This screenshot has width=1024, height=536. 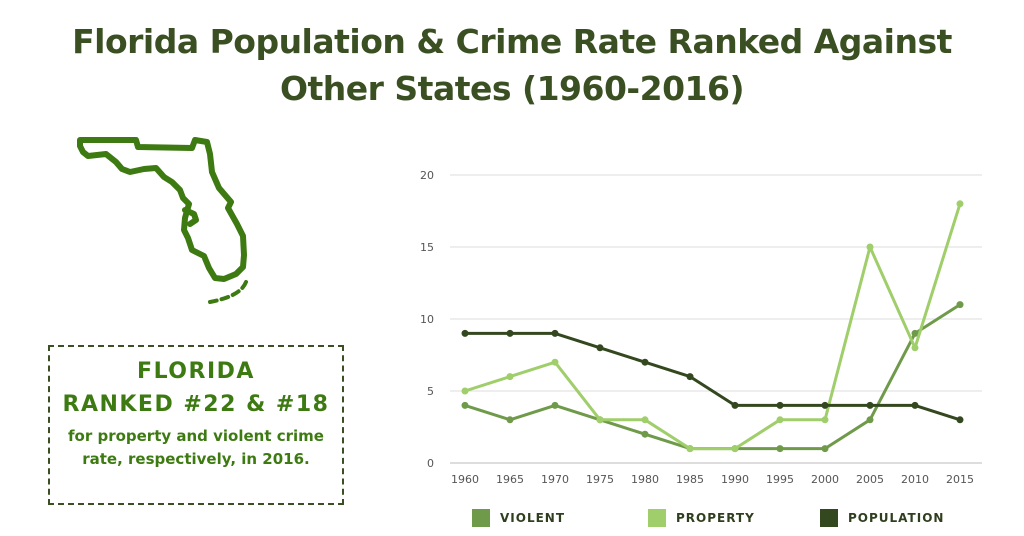 I want to click on y-tick-label-5: 5, so click(x=430, y=391).